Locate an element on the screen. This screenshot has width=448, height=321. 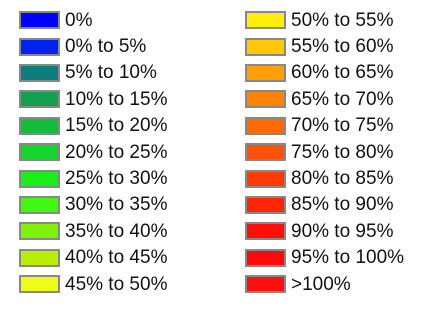
legend-label: 35% to 40% is located at coordinates (116, 231).